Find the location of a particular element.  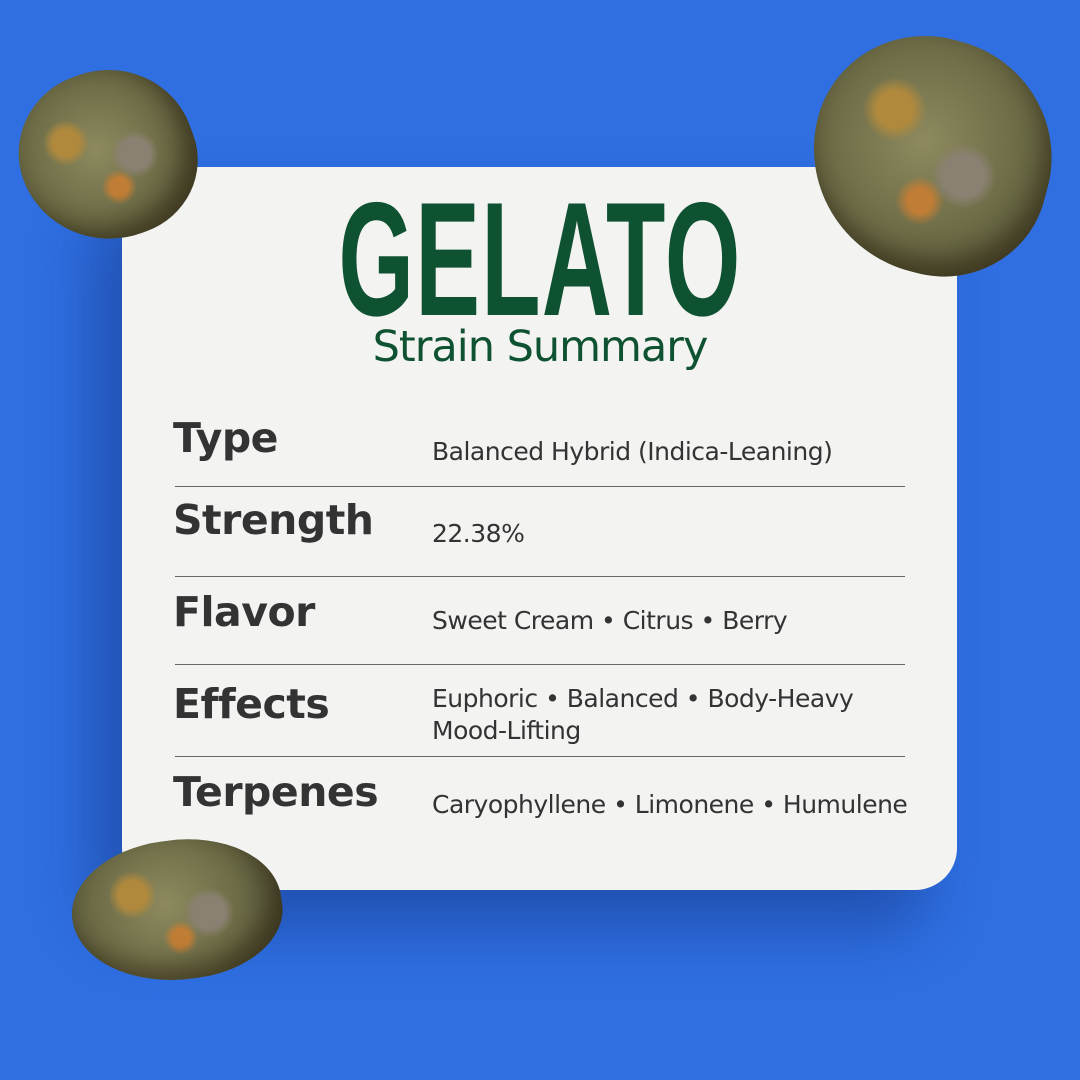

row-value-type: Balanced Hybrid (Indica-Leaning) is located at coordinates (632, 451).